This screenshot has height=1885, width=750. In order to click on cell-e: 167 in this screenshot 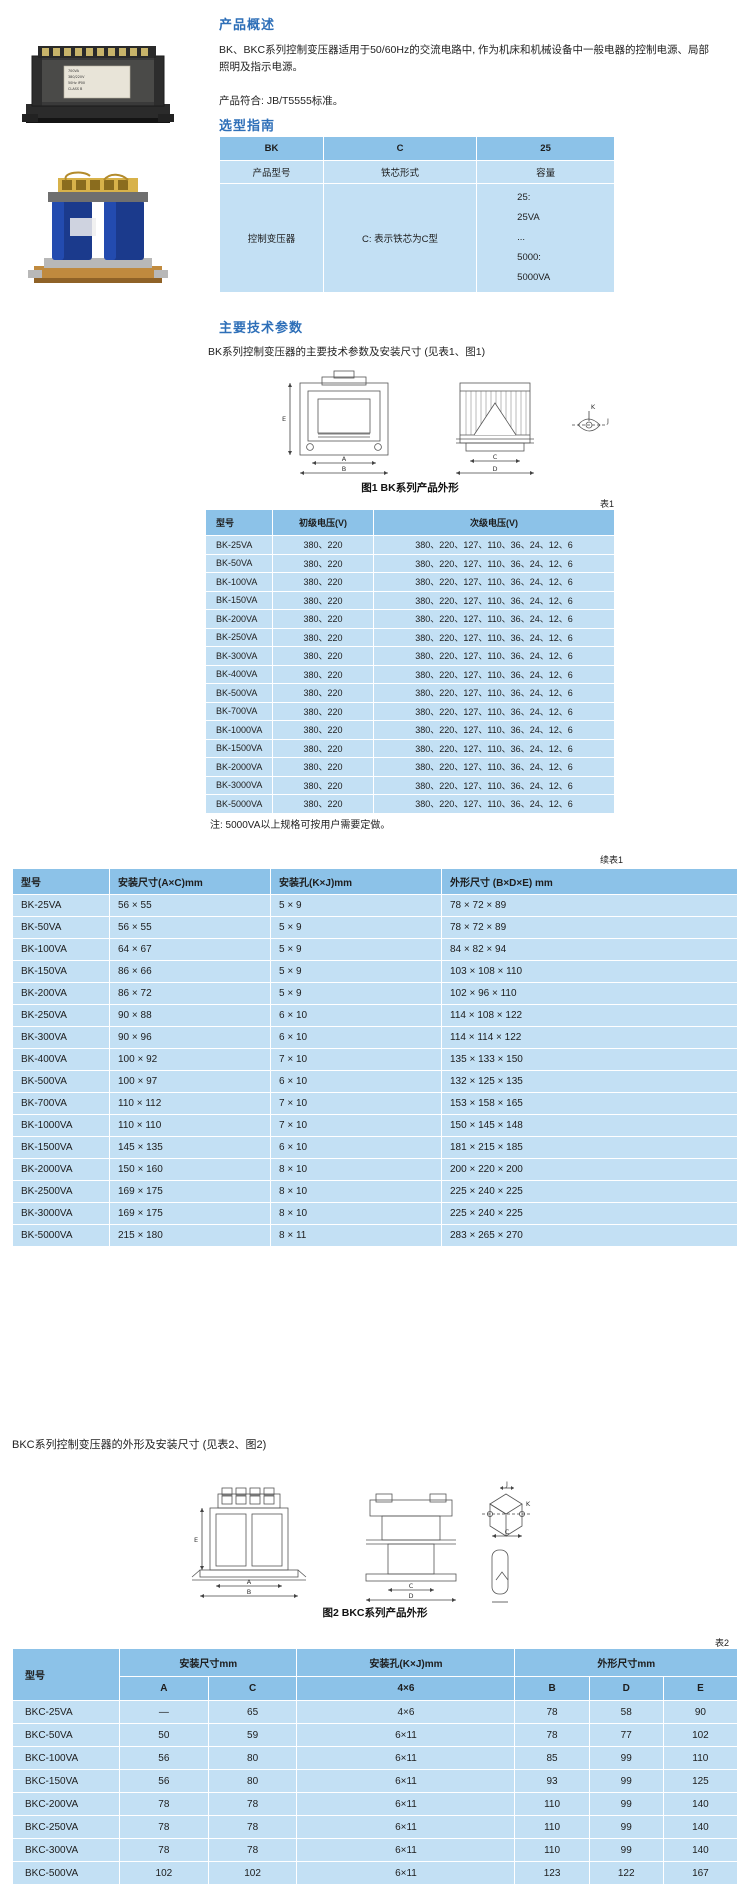, I will do `click(700, 1873)`.